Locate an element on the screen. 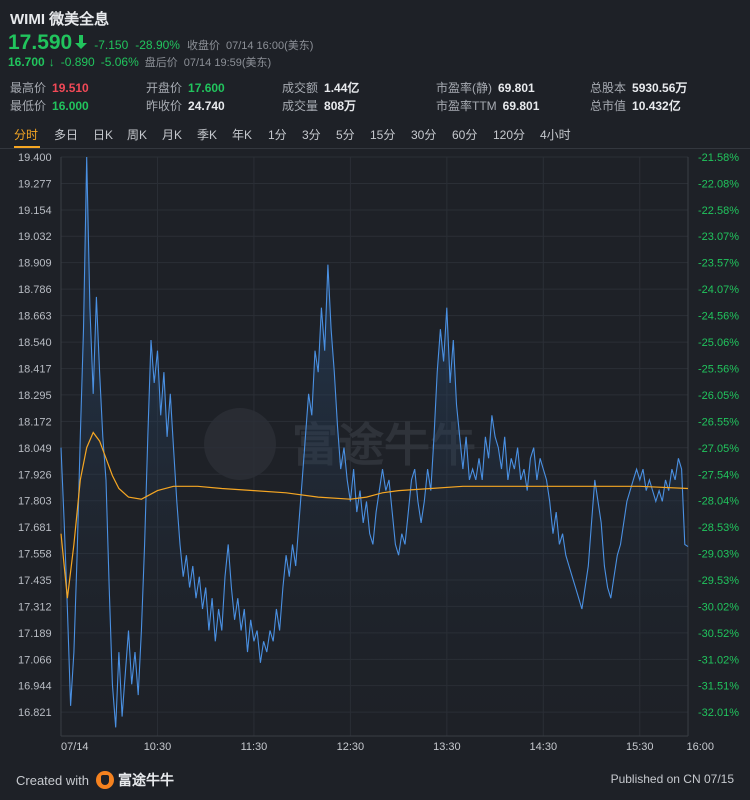 Image resolution: width=750 pixels, height=800 pixels. close-time: 07/14 16:00(美东) is located at coordinates (269, 46).